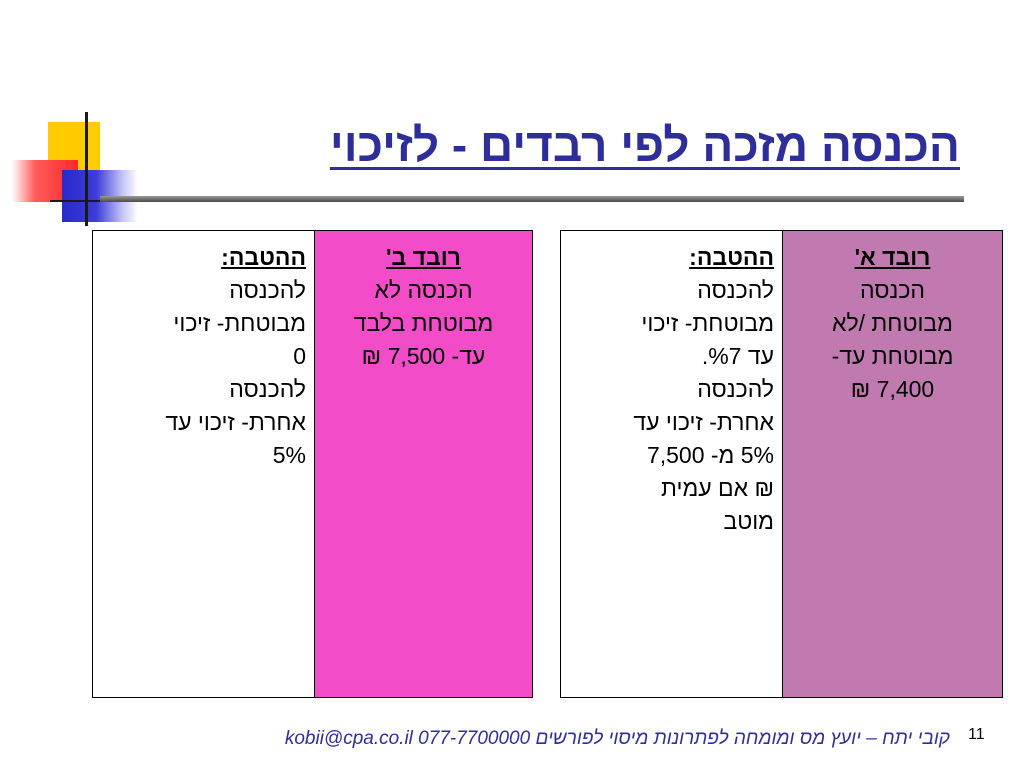  What do you see at coordinates (532, 199) in the screenshot?
I see `title-divider` at bounding box center [532, 199].